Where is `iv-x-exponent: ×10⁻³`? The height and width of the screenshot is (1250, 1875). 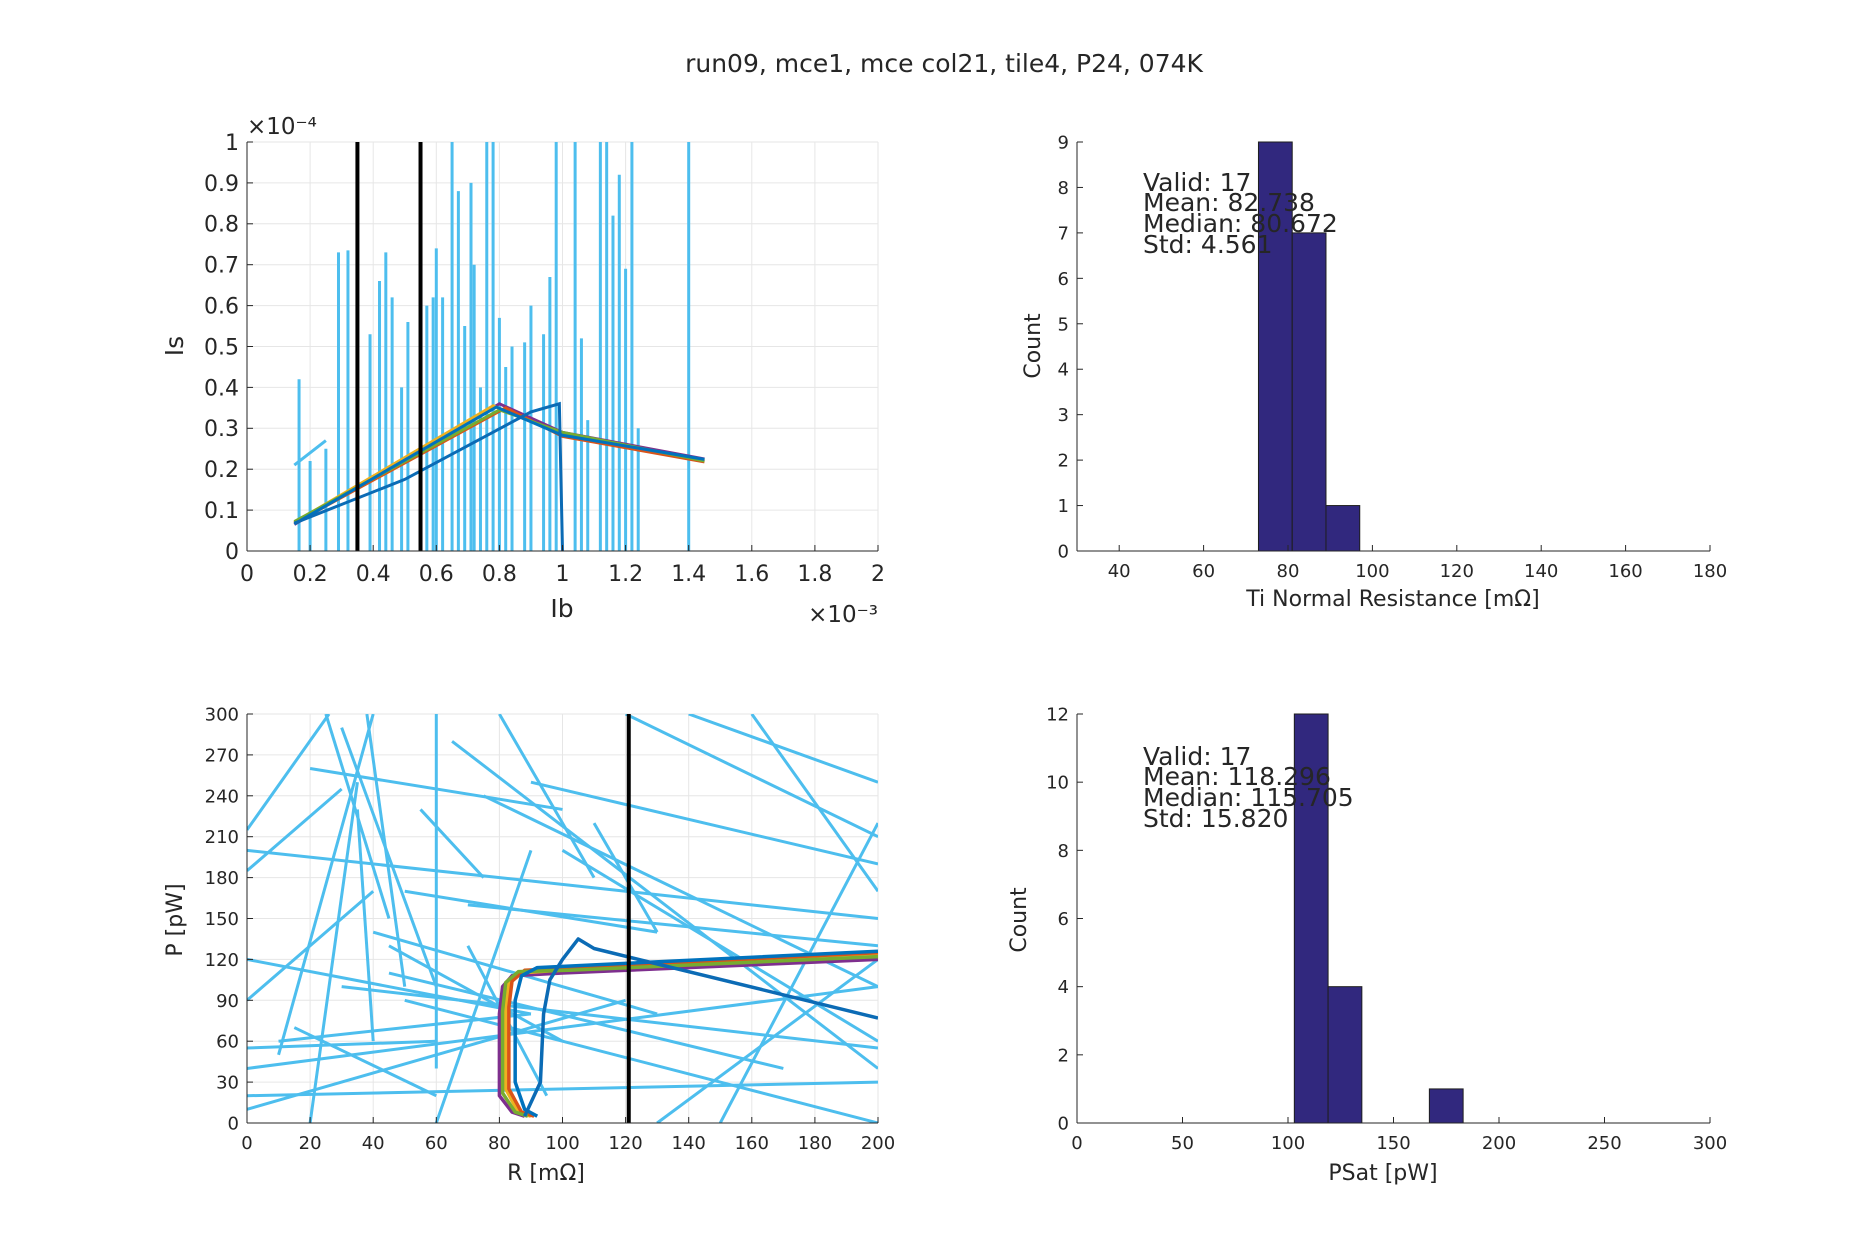 iv-x-exponent: ×10⁻³ is located at coordinates (843, 615).